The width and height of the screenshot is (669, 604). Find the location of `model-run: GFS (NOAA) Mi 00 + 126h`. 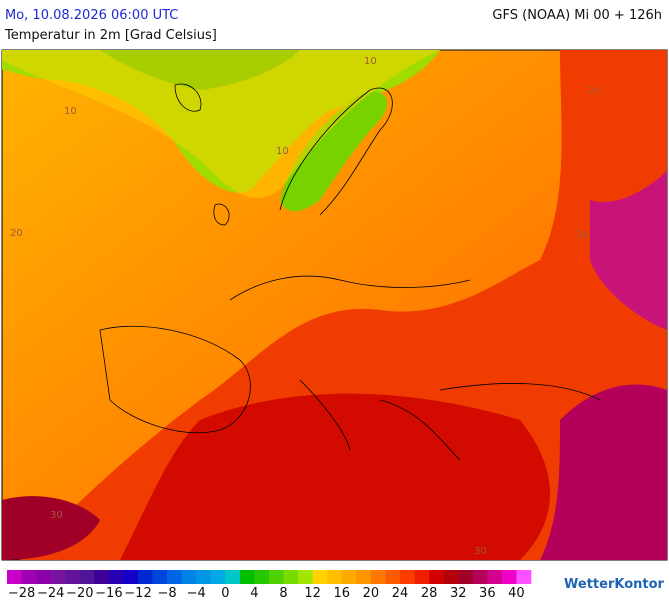

model-run: GFS (NOAA) Mi 00 + 126h is located at coordinates (577, 15).